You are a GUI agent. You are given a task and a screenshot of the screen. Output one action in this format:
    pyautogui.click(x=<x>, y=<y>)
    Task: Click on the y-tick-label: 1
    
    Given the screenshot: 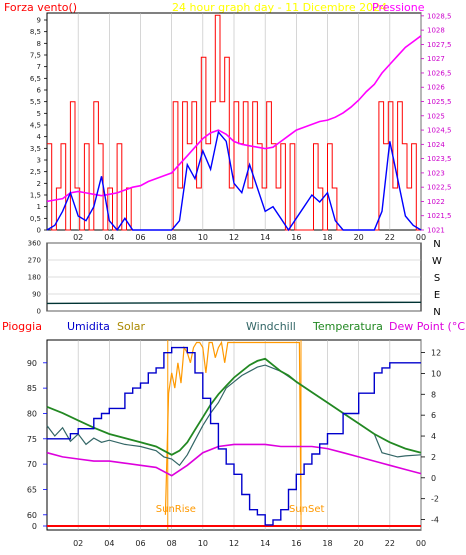 What is the action you would take?
    pyautogui.click(x=39, y=207)
    